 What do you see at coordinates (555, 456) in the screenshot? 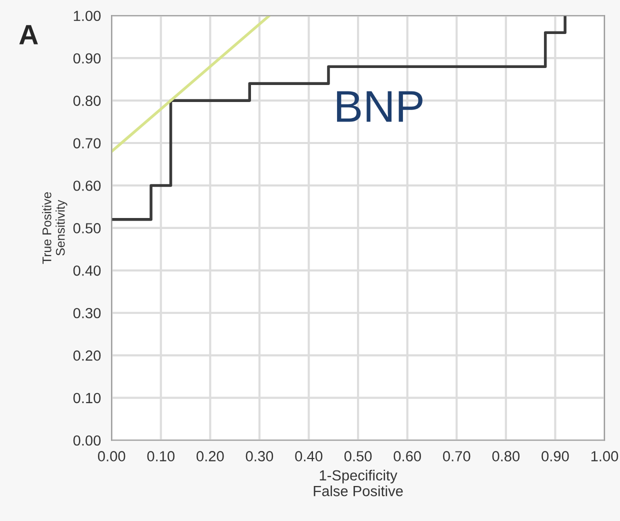
I see `x-tick-label: 0.90` at bounding box center [555, 456].